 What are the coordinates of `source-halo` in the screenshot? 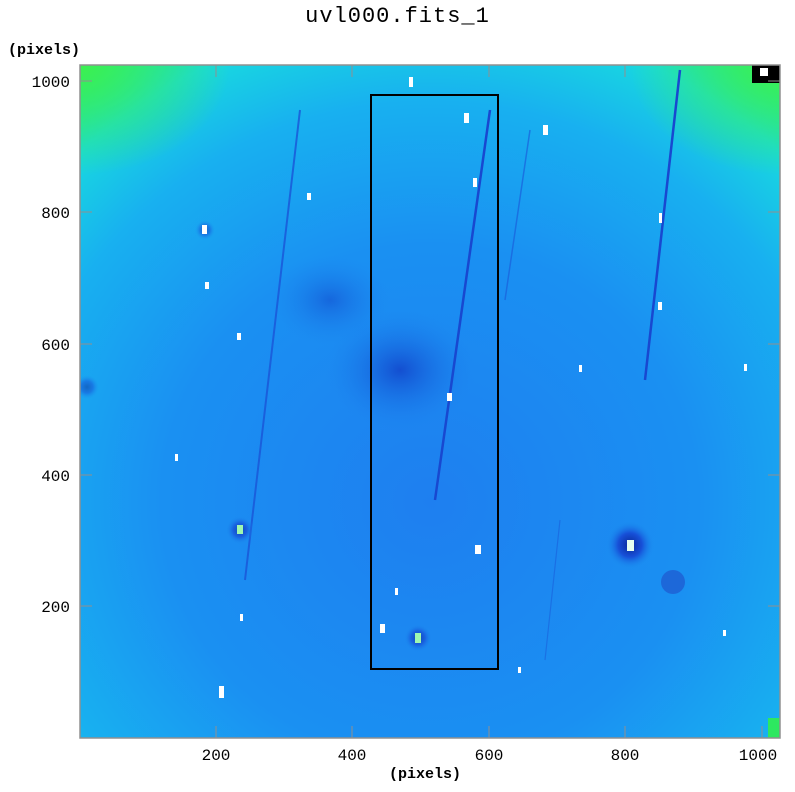 It's located at (89, 387).